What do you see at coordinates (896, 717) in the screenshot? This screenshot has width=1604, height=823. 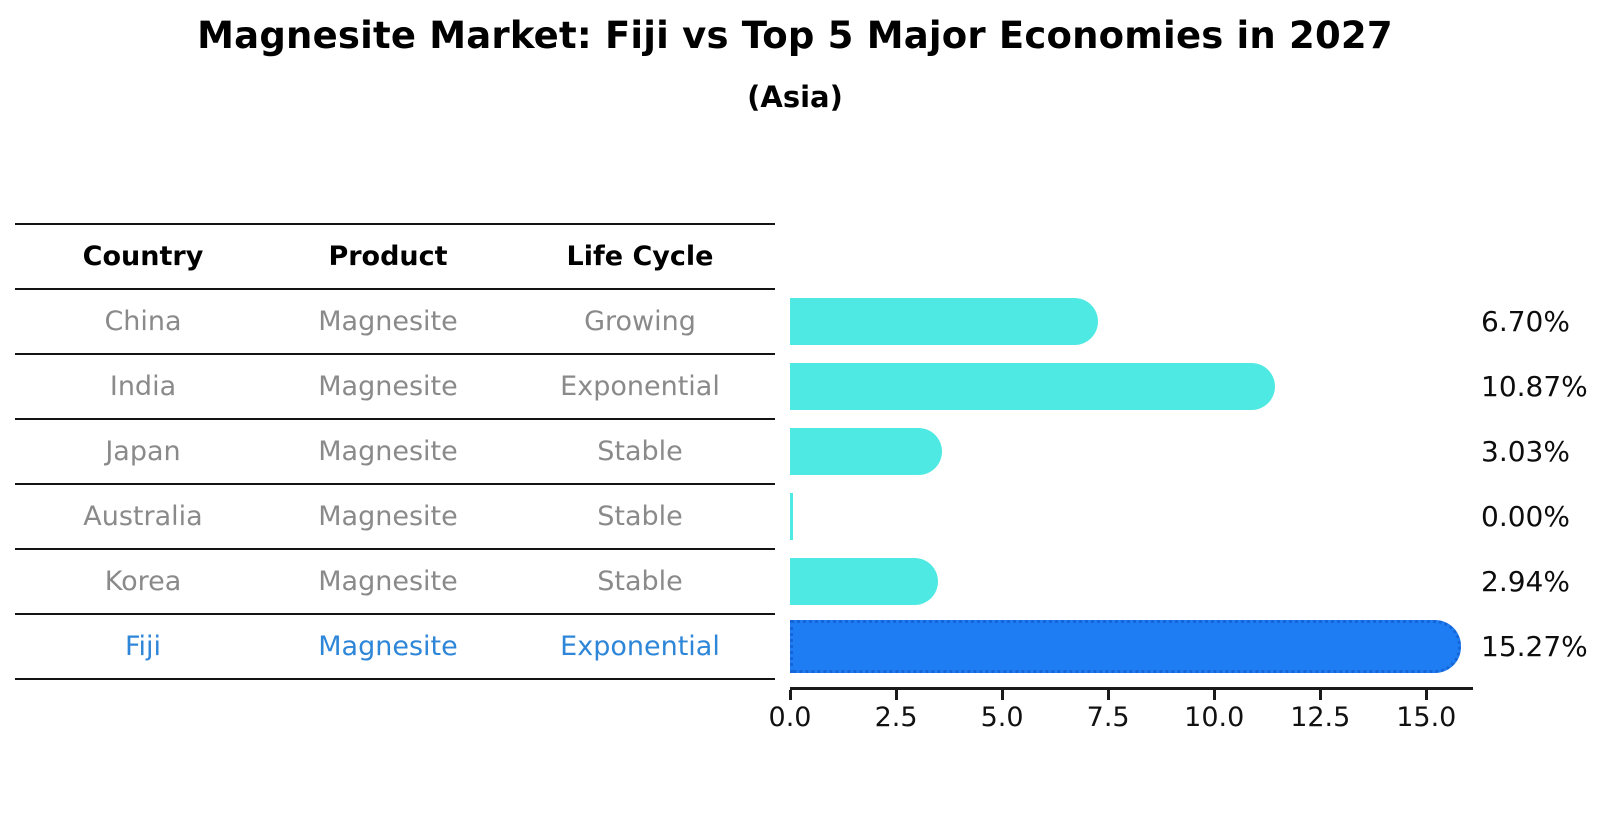 I see `x-tick-label-2.5: 2.5` at bounding box center [896, 717].